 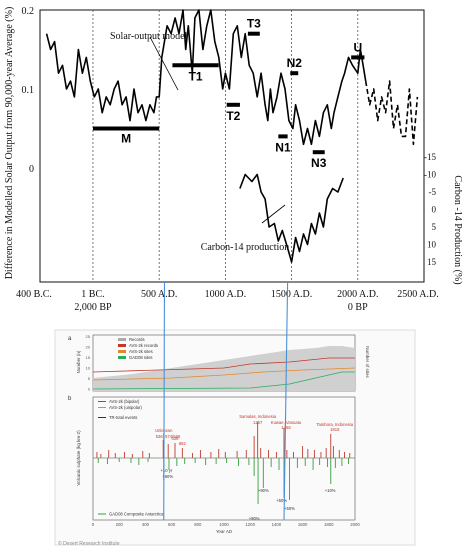 I want to click on event-annotation: Samalas, Indonesia, so click(x=257, y=416).